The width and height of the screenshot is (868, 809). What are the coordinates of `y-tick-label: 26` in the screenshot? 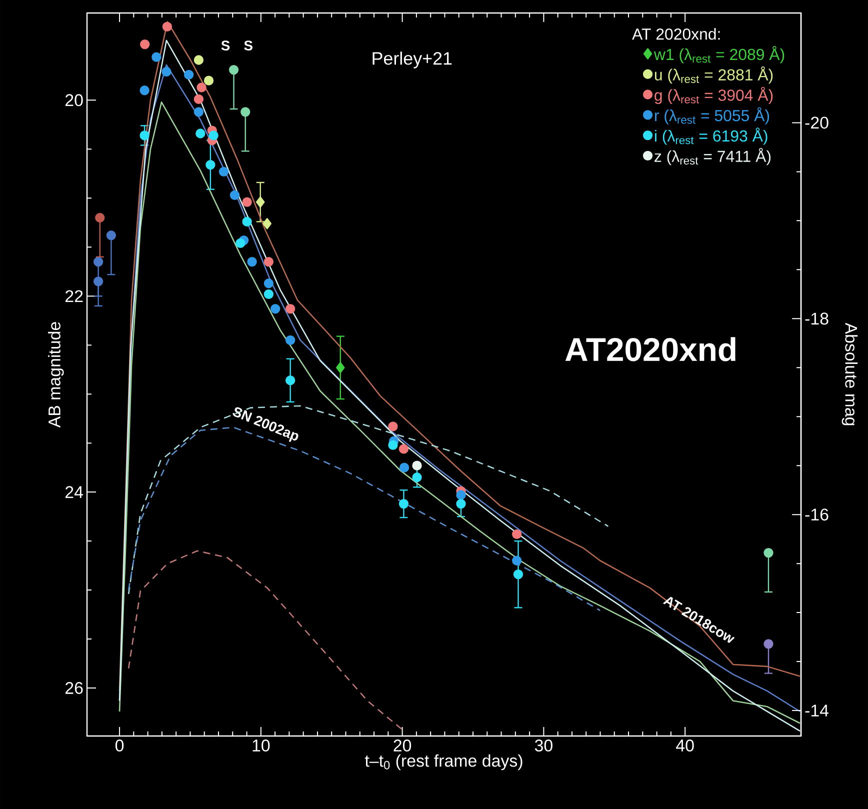 It's located at (74, 688).